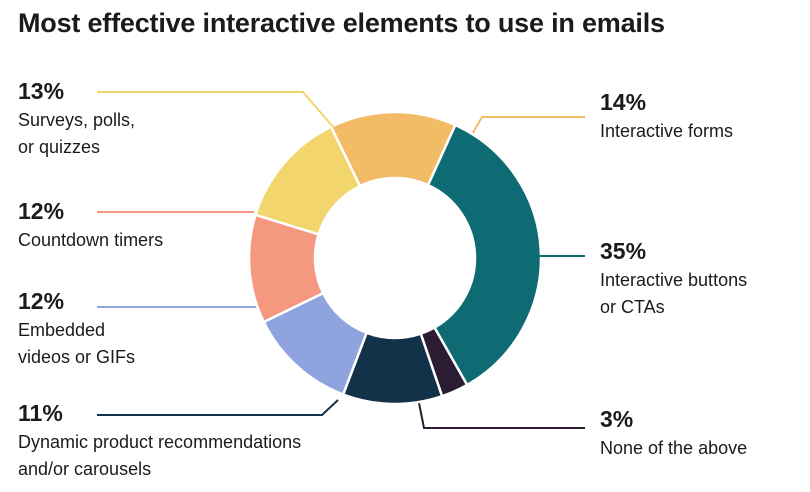 The image size is (810, 492). What do you see at coordinates (40, 413) in the screenshot?
I see `slice-percent-label: 11%` at bounding box center [40, 413].